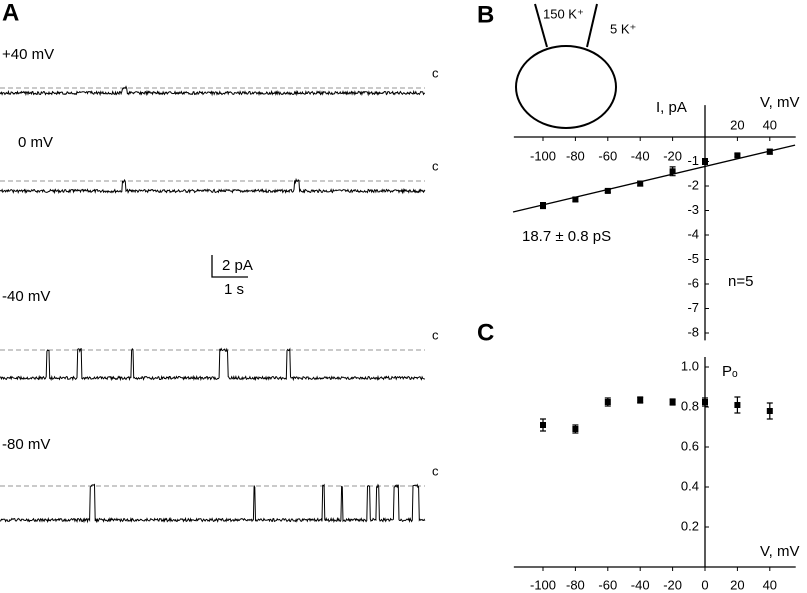 This screenshot has width=807, height=593. What do you see at coordinates (690, 365) in the screenshot?
I see `y-tick-label: 1.0` at bounding box center [690, 365].